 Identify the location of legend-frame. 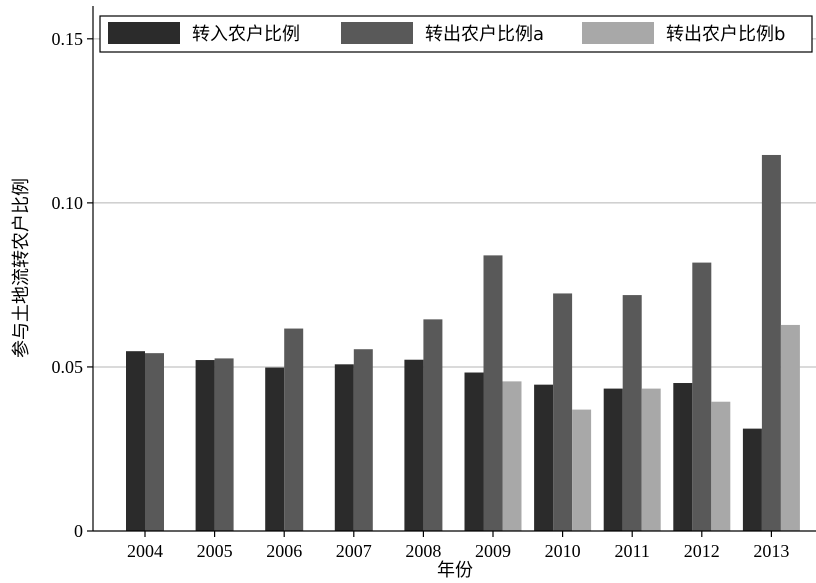
(456, 34).